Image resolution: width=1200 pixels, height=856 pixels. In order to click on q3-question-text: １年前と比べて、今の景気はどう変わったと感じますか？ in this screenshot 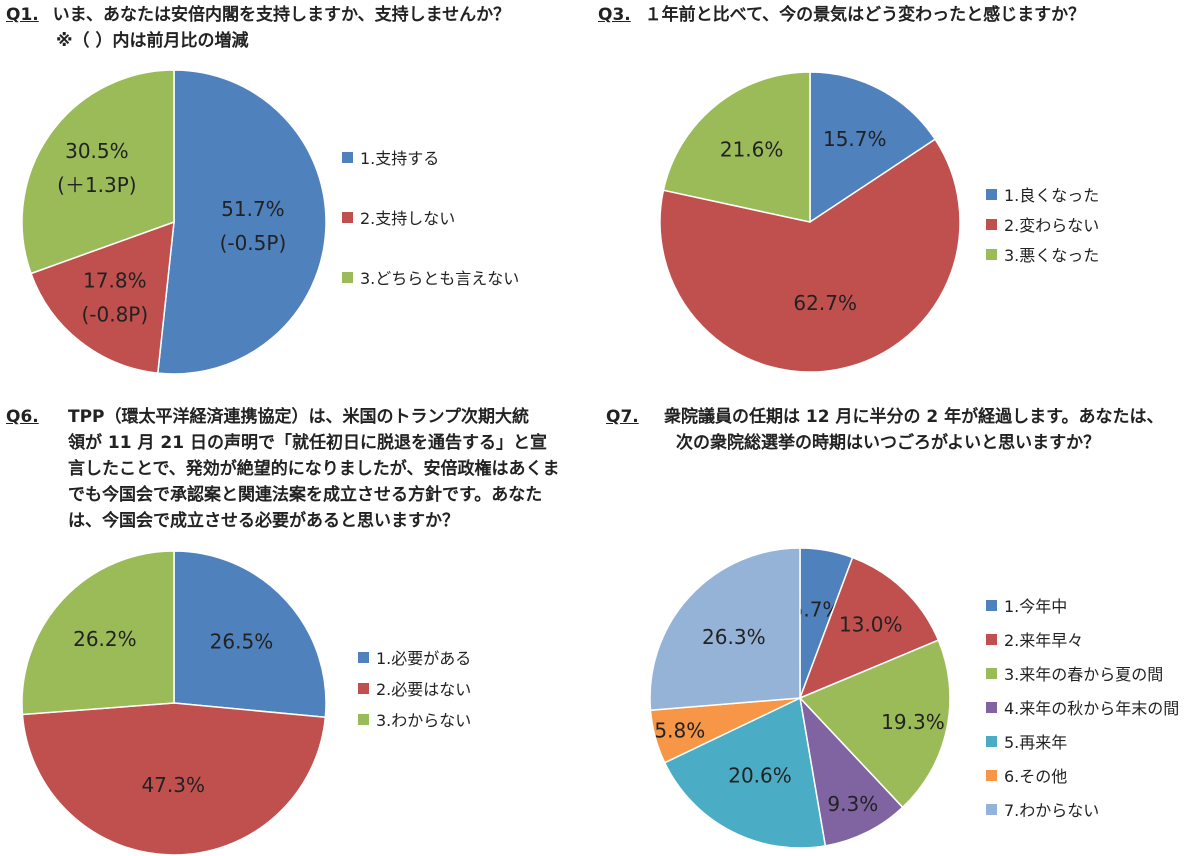, I will do `click(865, 15)`.